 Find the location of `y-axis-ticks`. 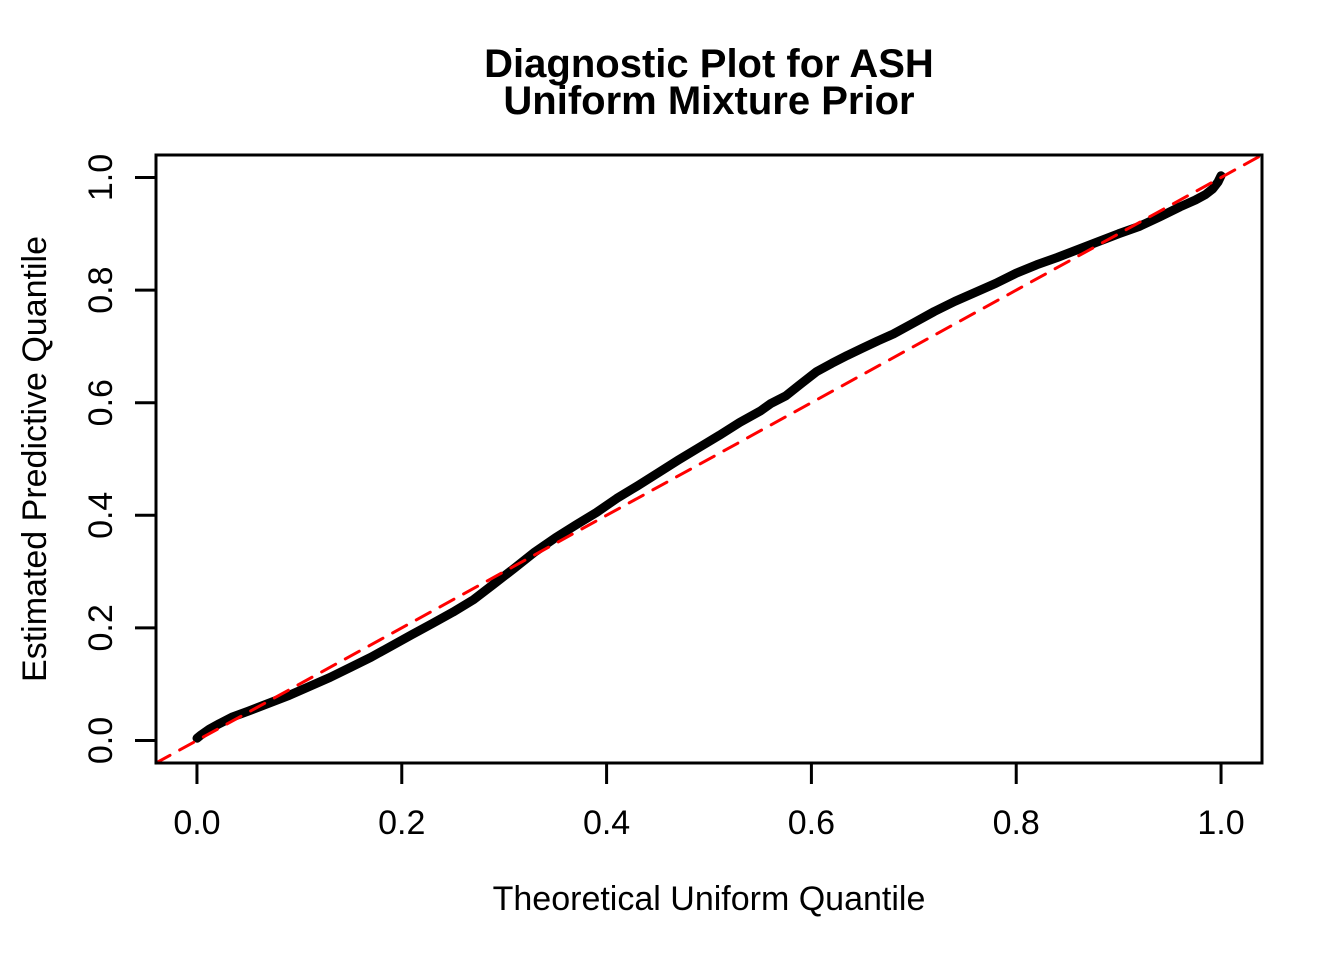

y-axis-ticks is located at coordinates (145, 459).